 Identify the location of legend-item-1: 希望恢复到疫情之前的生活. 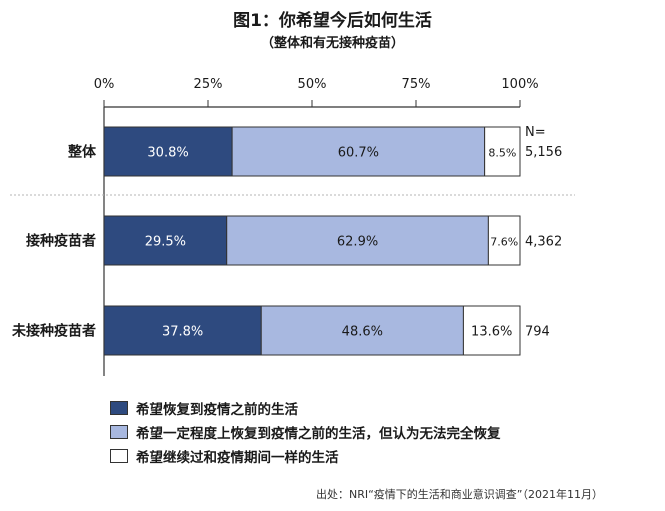
(305, 408).